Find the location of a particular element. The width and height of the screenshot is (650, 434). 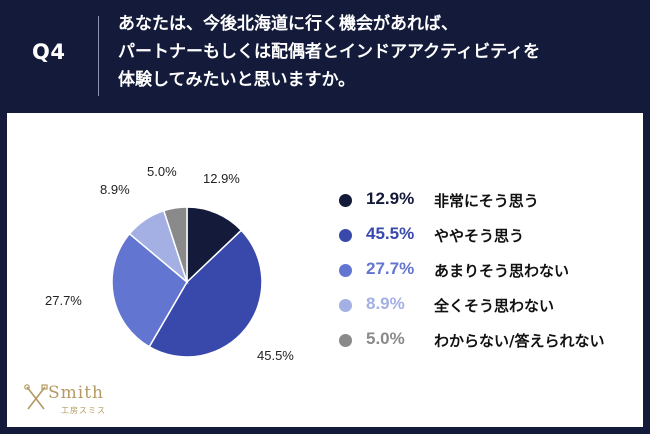

header-divider is located at coordinates (98, 56).